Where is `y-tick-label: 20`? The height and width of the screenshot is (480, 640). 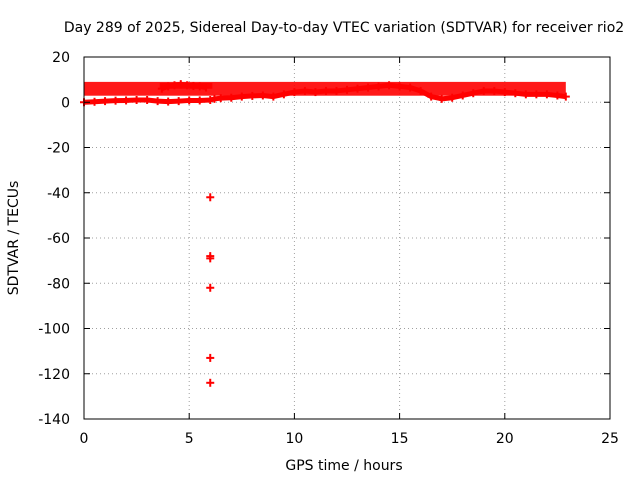 y-tick-label: 20 is located at coordinates (61, 58).